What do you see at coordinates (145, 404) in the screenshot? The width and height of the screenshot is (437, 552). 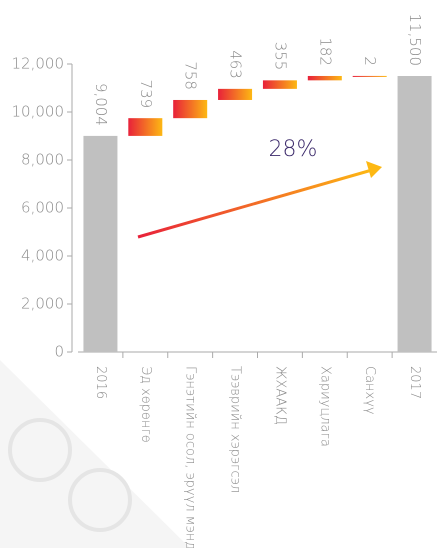 I see `x-tick-label: Эд хөрөнгө` at bounding box center [145, 404].